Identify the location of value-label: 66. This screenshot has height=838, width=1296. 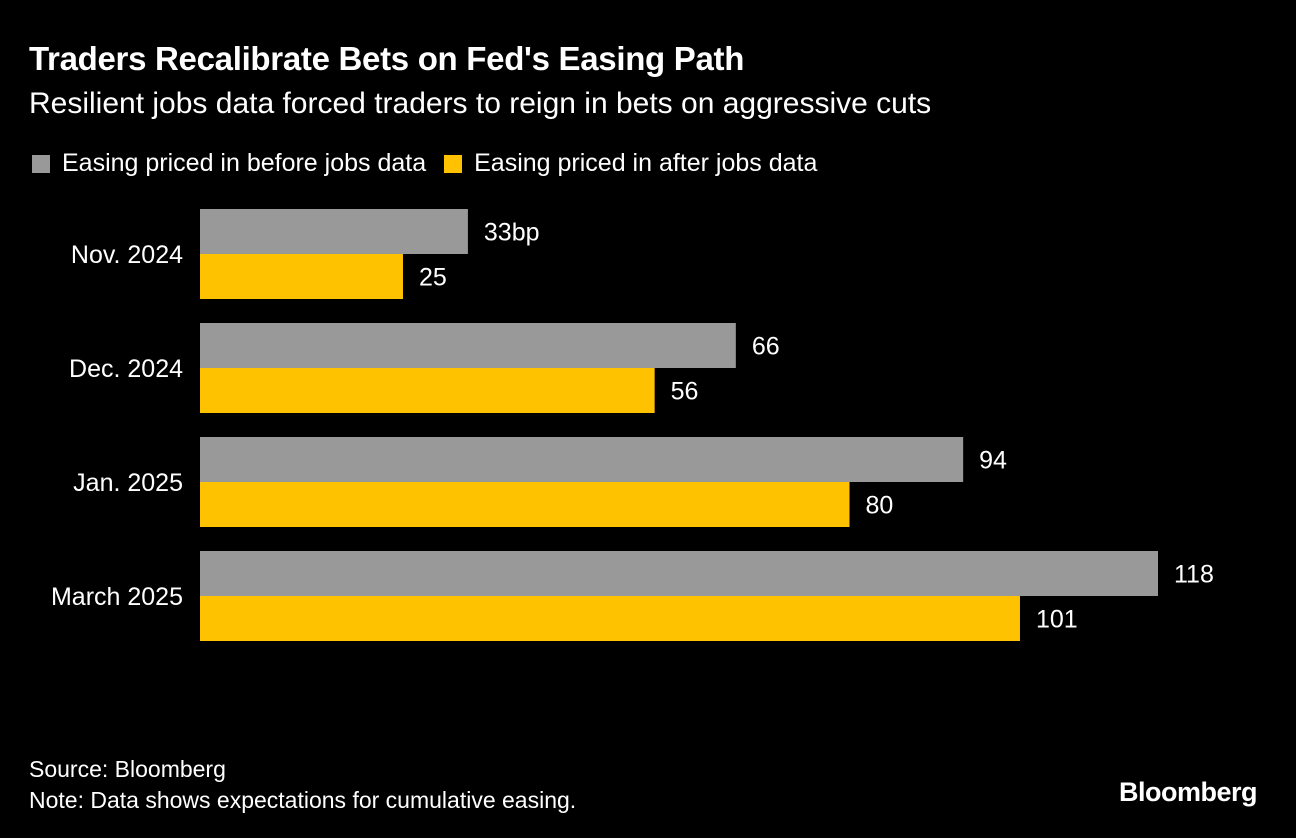
(766, 347).